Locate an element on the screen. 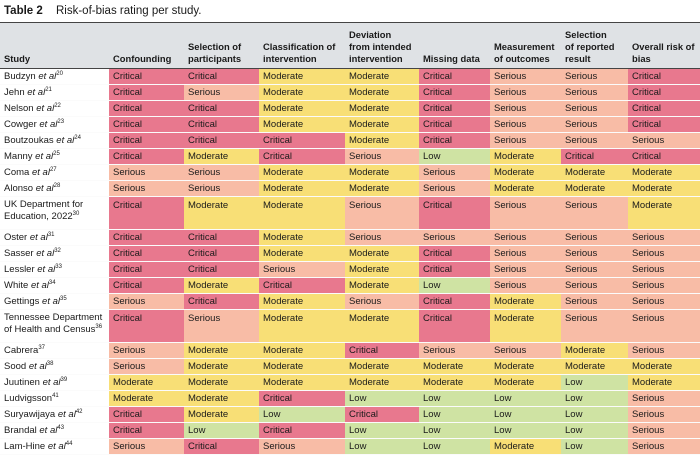  study-name: Gettings is located at coordinates (22, 301).